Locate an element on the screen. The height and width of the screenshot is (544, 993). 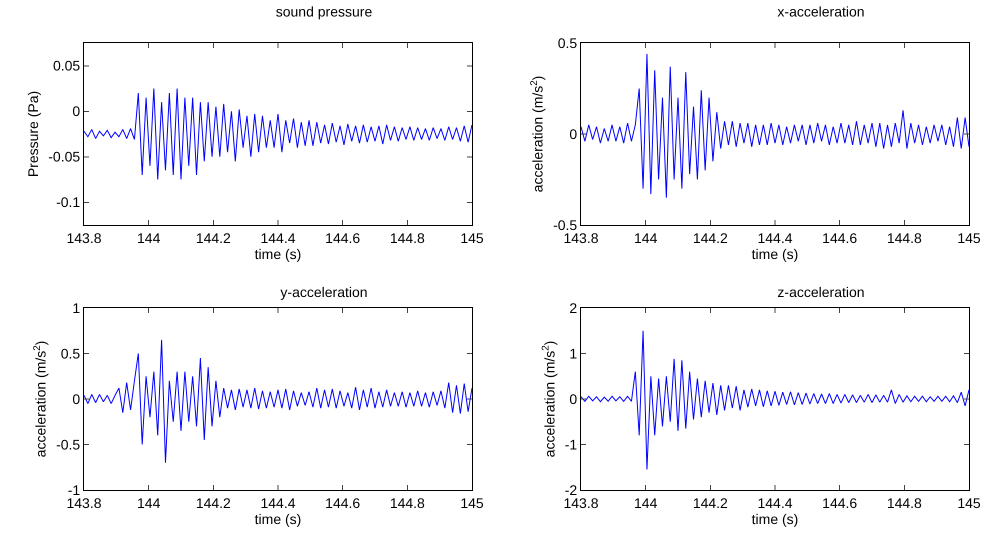
chart-title: sound pressure is located at coordinates (324, 12).